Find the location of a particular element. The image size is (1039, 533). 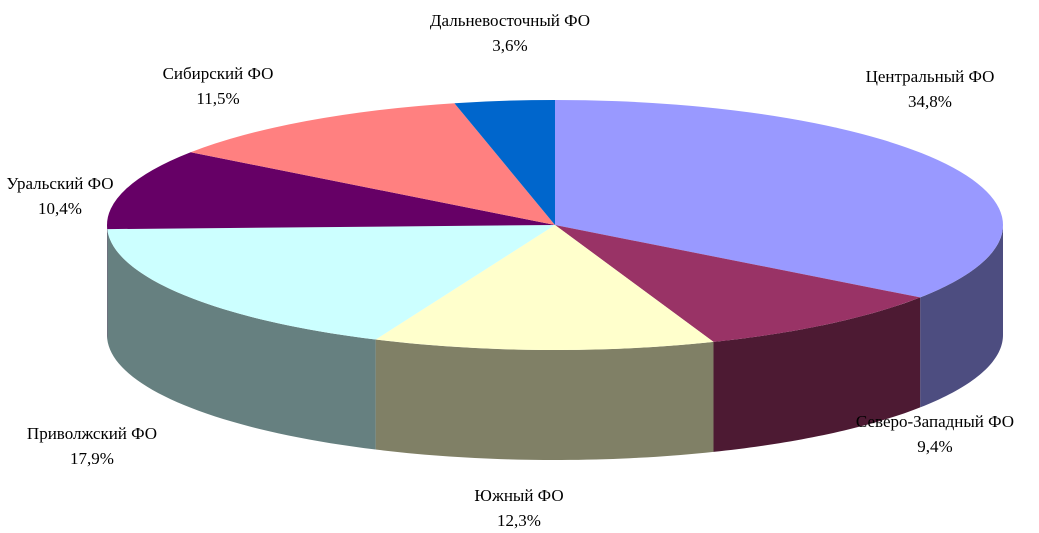

value-label: 9,4% is located at coordinates (934, 446).